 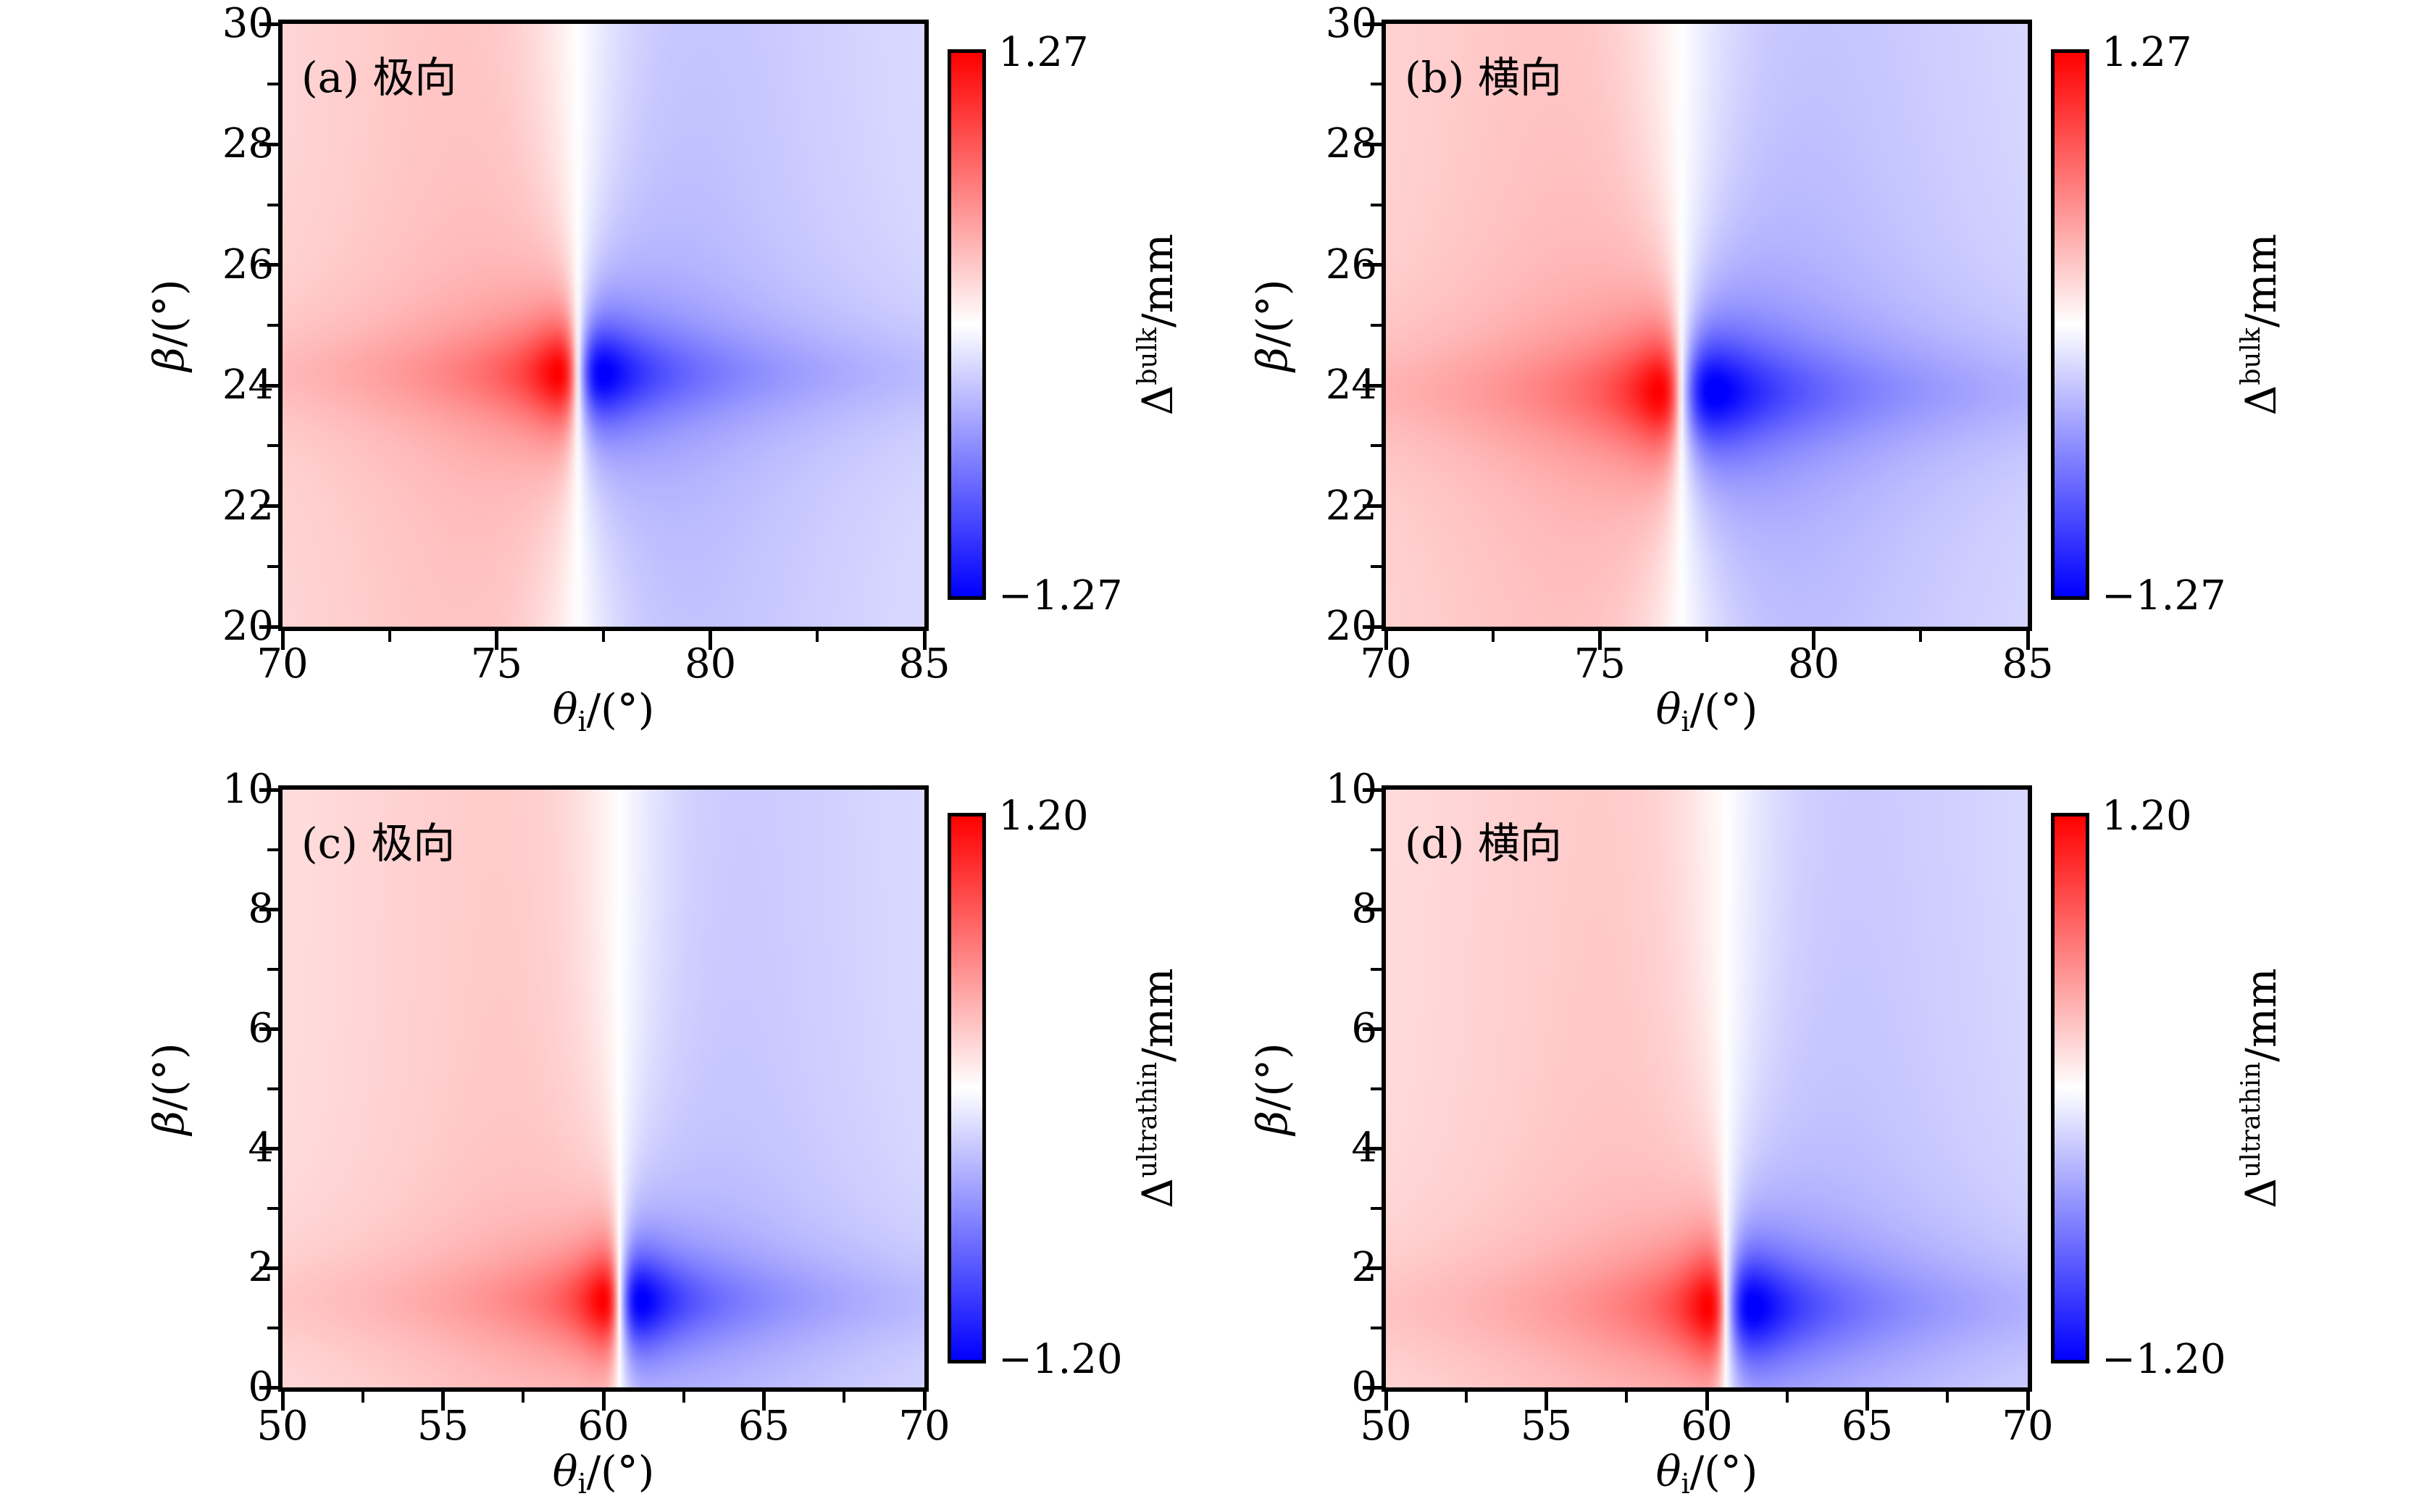 What do you see at coordinates (1060, 1359) in the screenshot?
I see `colorbar-min-label: −1.20` at bounding box center [1060, 1359].